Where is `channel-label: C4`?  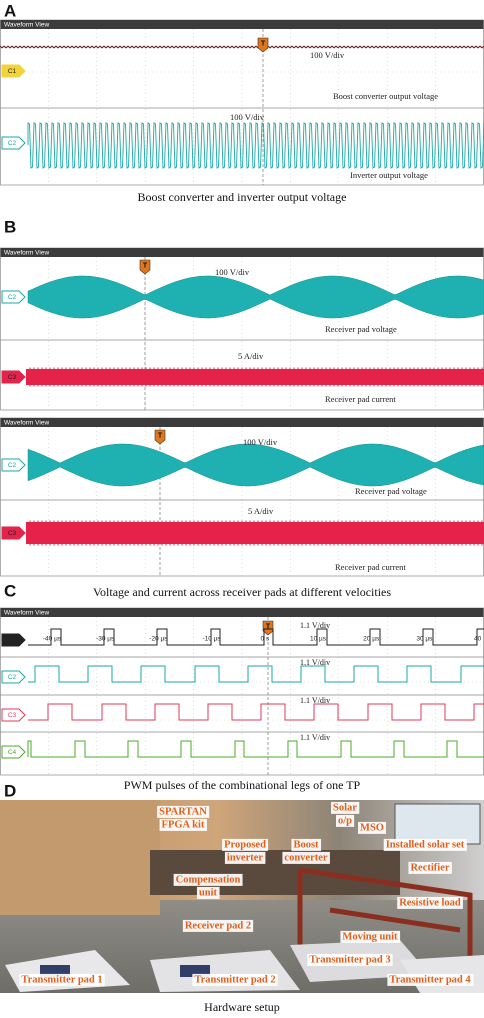 channel-label: C4 is located at coordinates (12, 752).